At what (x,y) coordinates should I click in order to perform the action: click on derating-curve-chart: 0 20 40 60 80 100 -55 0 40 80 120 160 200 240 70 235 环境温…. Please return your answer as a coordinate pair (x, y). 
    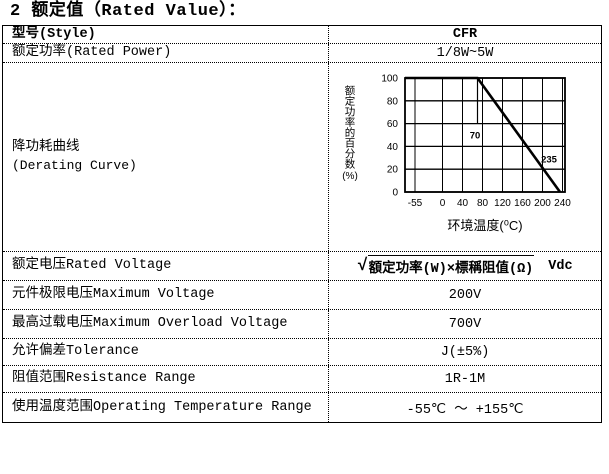
    Looking at the image, I should click on (456, 154).